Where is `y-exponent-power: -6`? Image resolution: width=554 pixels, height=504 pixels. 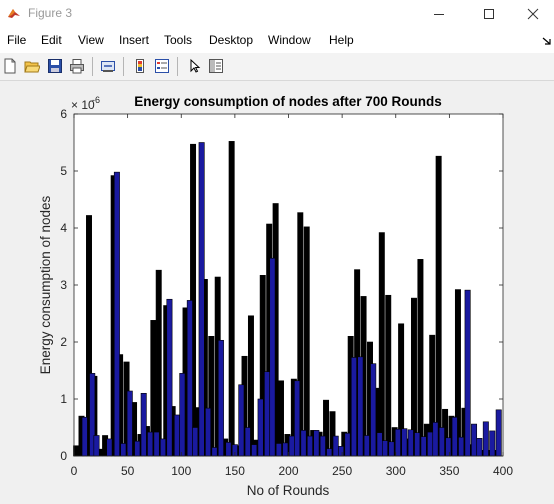
y-exponent-power: -6 is located at coordinates (96, 100).